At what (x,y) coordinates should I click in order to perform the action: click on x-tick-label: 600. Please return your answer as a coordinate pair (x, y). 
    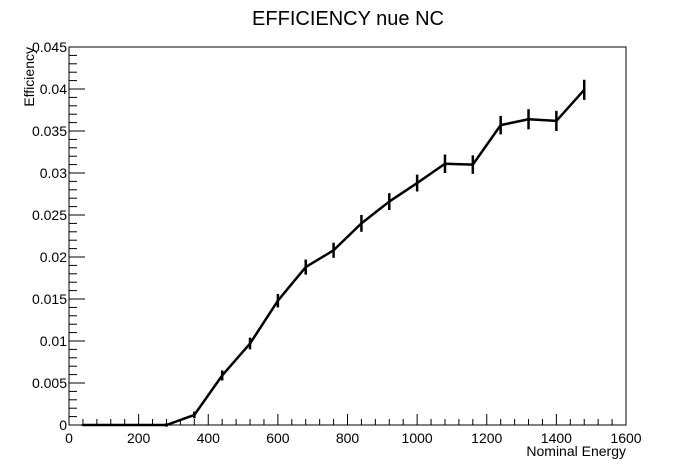
    Looking at the image, I should click on (278, 438).